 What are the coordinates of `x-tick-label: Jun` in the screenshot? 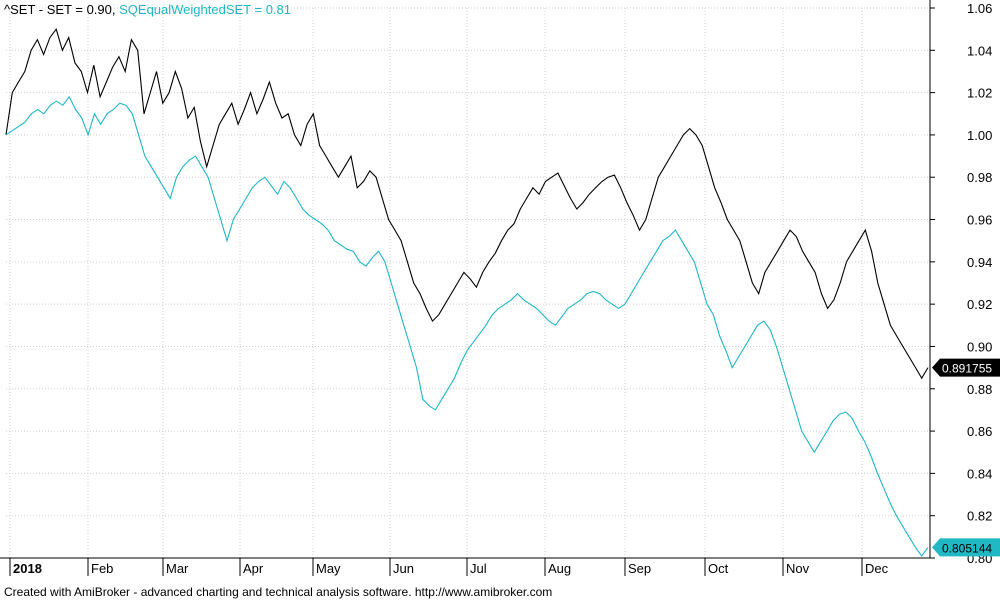 It's located at (403, 568).